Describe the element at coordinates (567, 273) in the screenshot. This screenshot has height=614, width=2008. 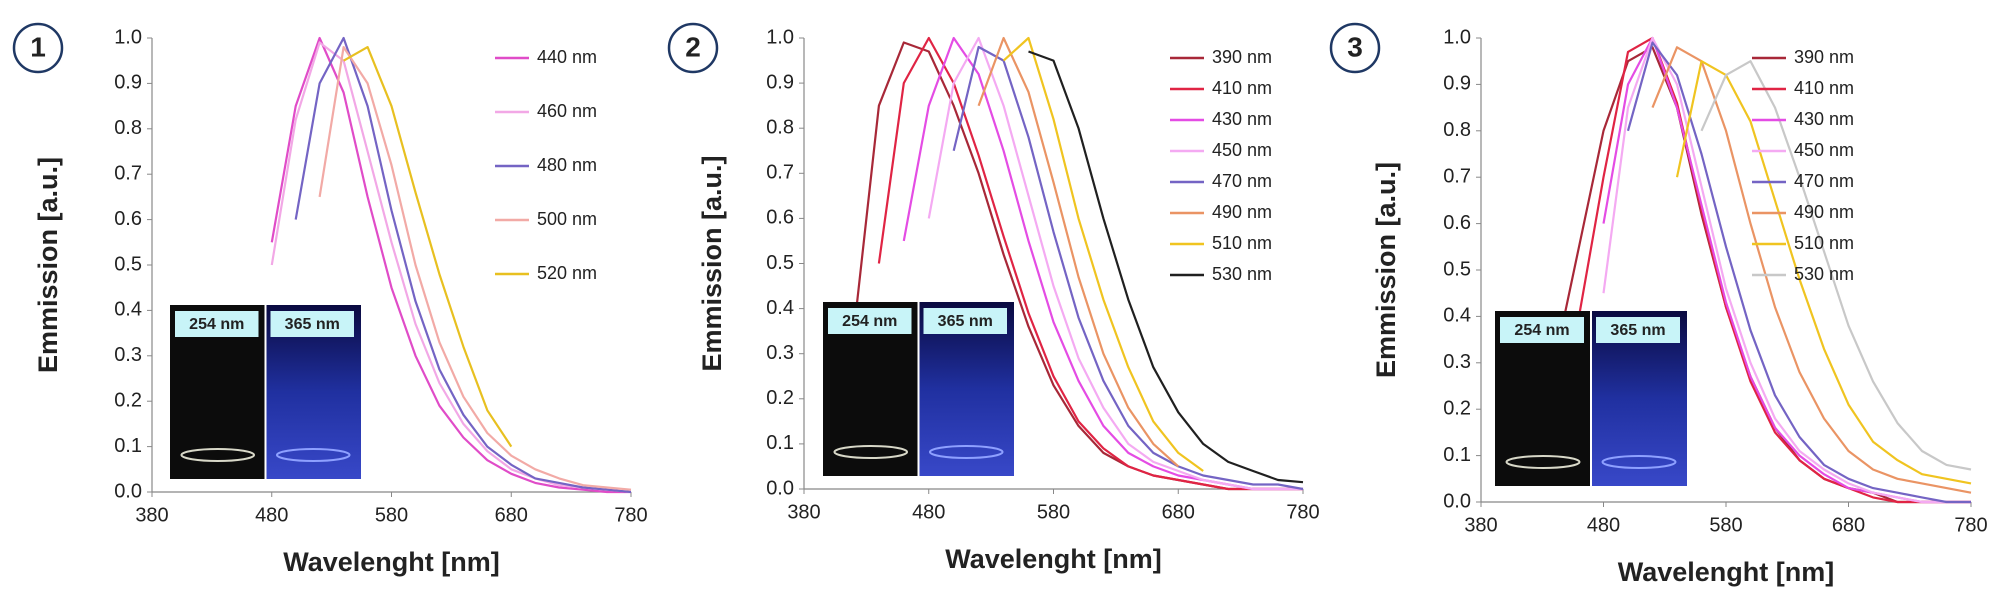
I see `legend-label: 520 nm` at that location.